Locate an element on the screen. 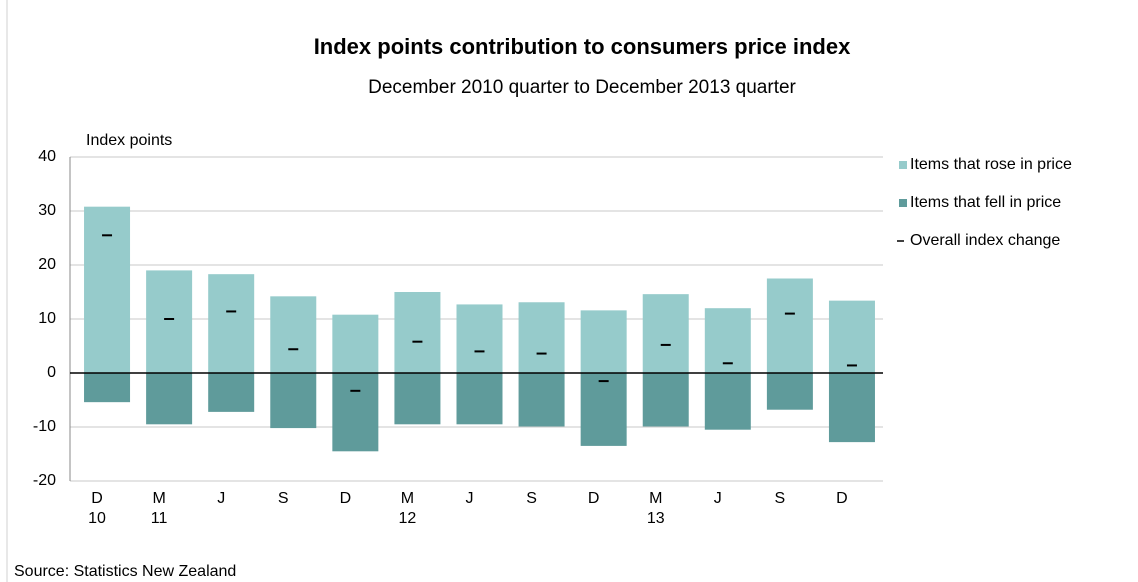 The image size is (1138, 582). legend-label: Items that rose in price is located at coordinates (991, 164).